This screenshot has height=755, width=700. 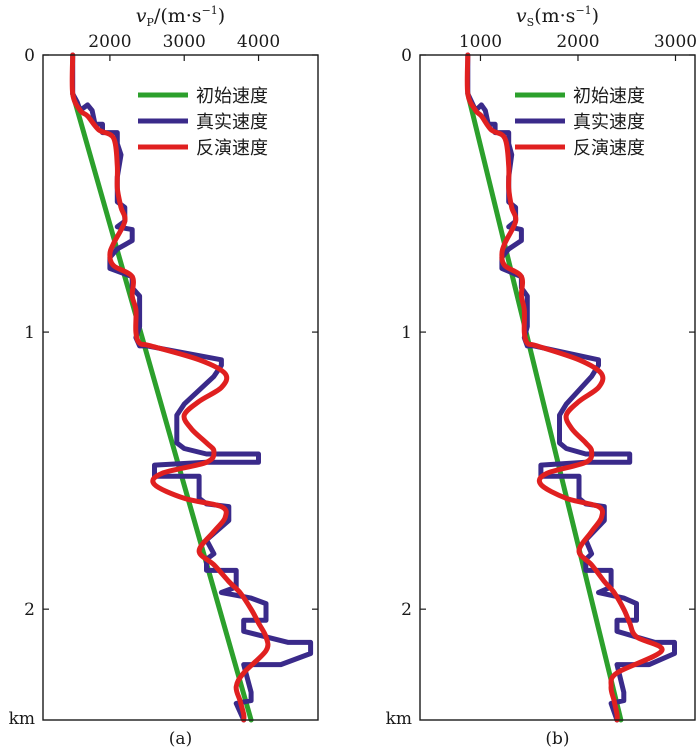 I want to click on x-axis-title: vP/(m·s−1), so click(x=180, y=16).